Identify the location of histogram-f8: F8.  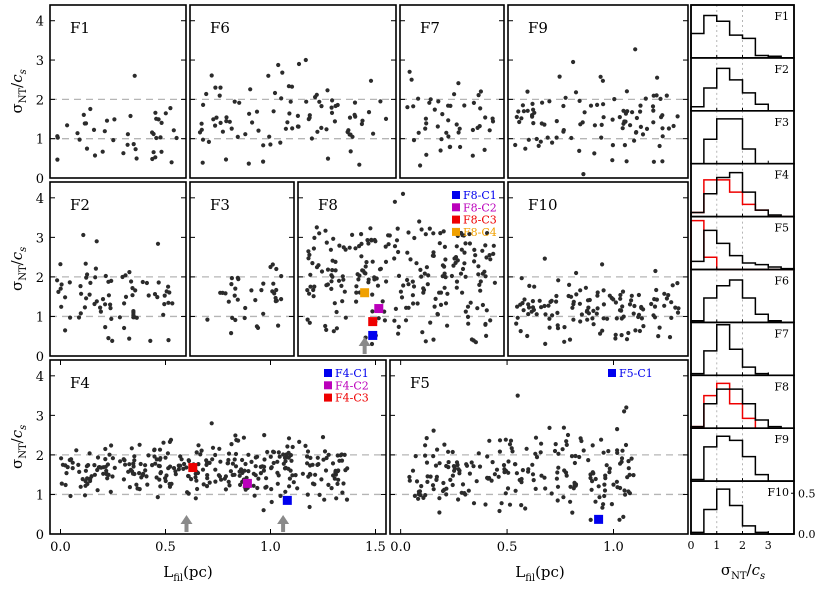
(742, 401).